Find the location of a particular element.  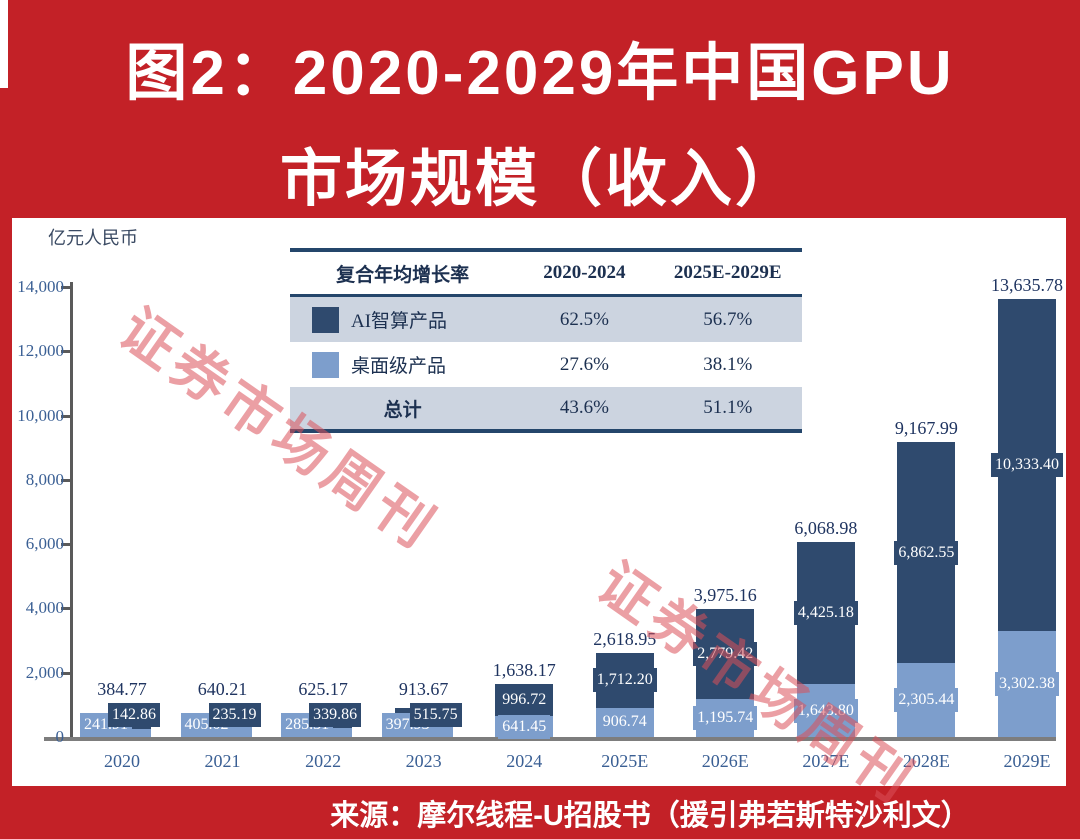

y-tick-label: 12,000 is located at coordinates (40, 351).